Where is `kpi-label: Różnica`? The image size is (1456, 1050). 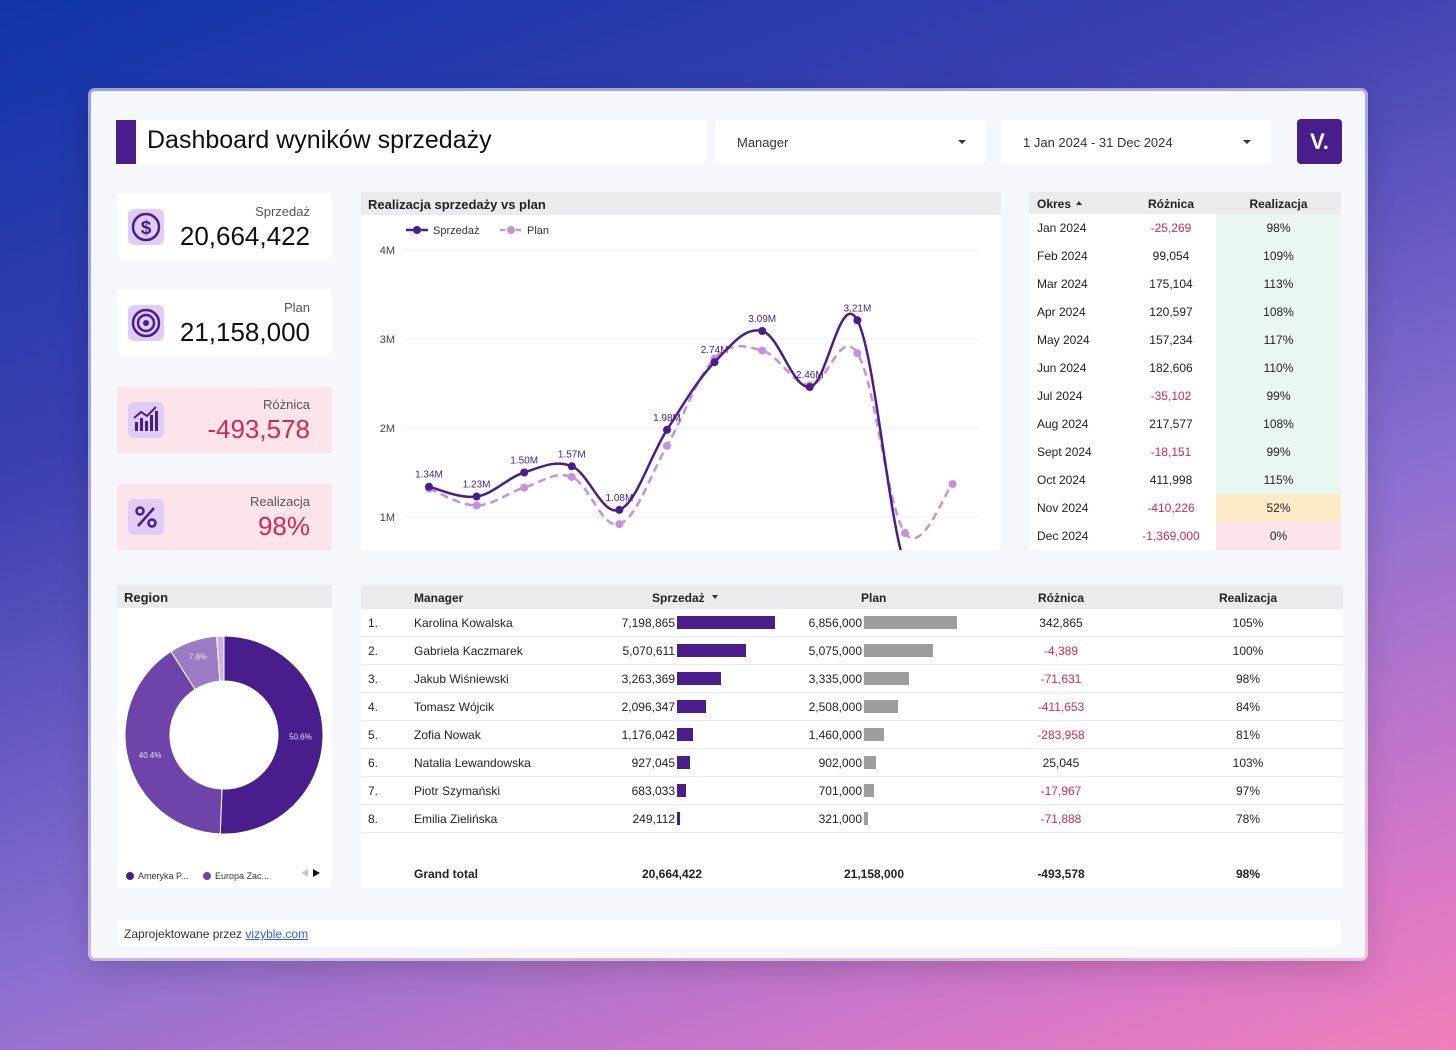
kpi-label: Różnica is located at coordinates (286, 404).